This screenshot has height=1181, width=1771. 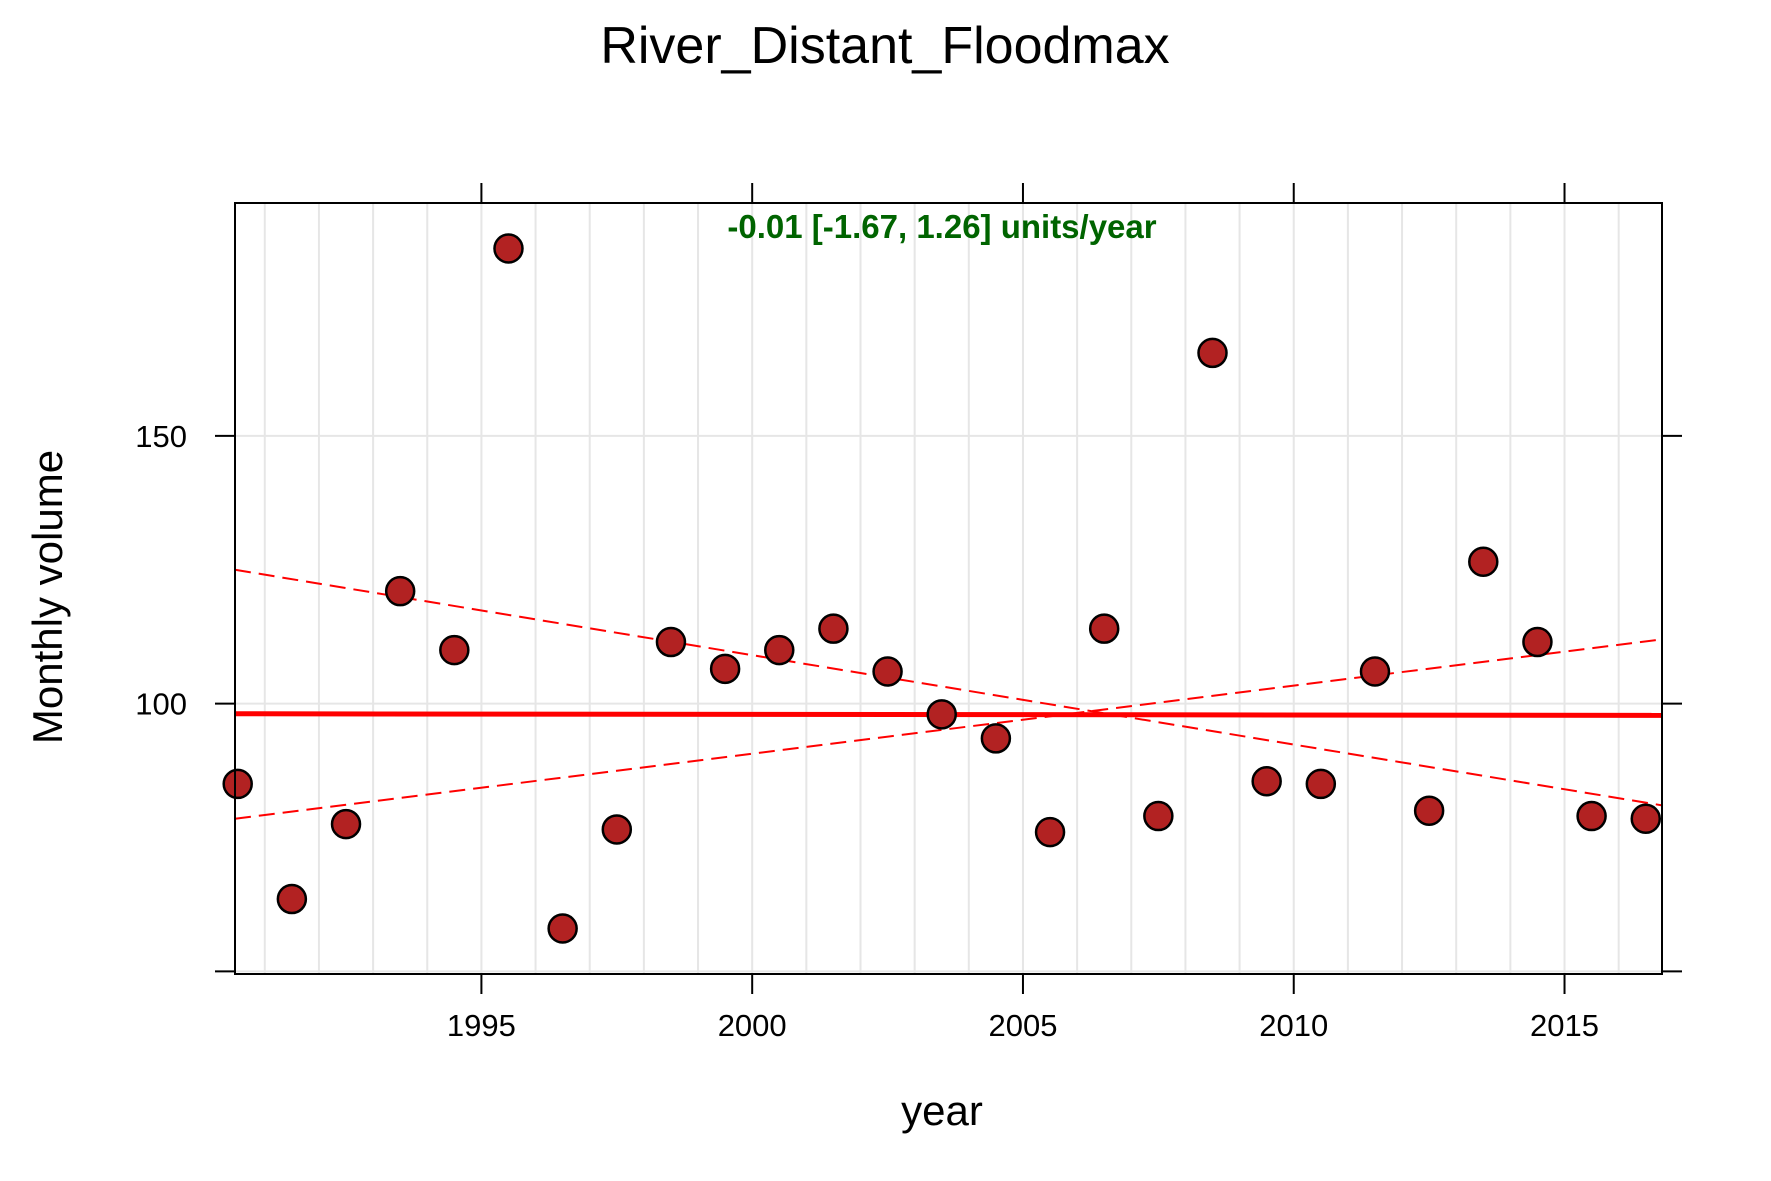 What do you see at coordinates (161, 704) in the screenshot?
I see `y-tick-label: 100` at bounding box center [161, 704].